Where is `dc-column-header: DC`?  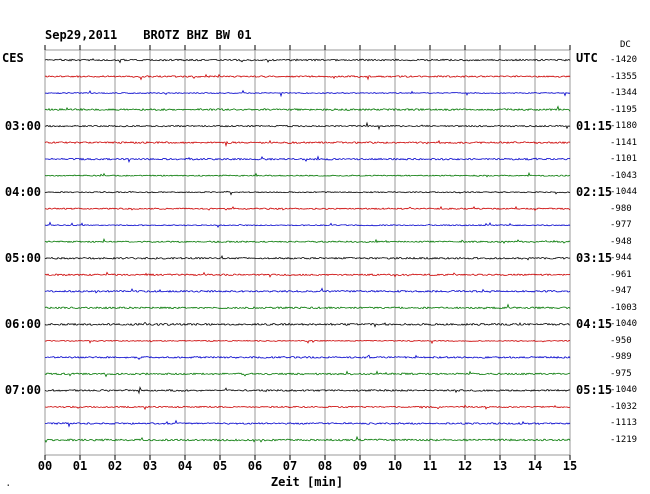
dc-column-header: DC is located at coordinates (625, 45).